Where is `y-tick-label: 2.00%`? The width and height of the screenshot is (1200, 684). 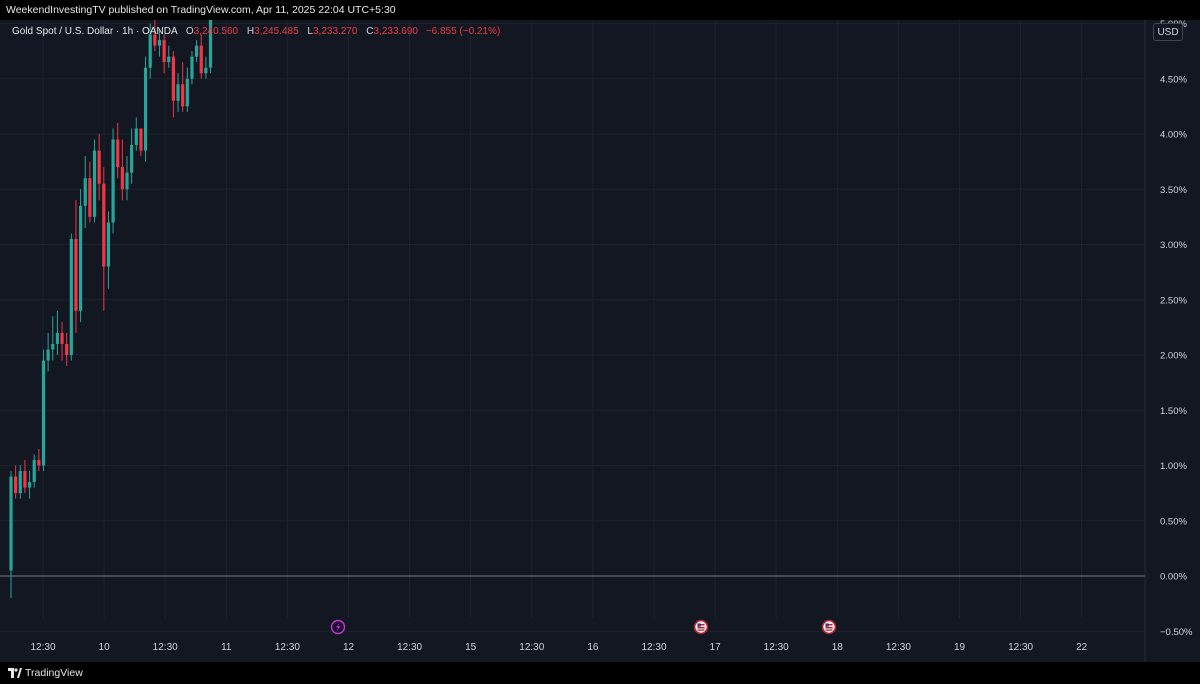 y-tick-label: 2.00% is located at coordinates (1173, 356).